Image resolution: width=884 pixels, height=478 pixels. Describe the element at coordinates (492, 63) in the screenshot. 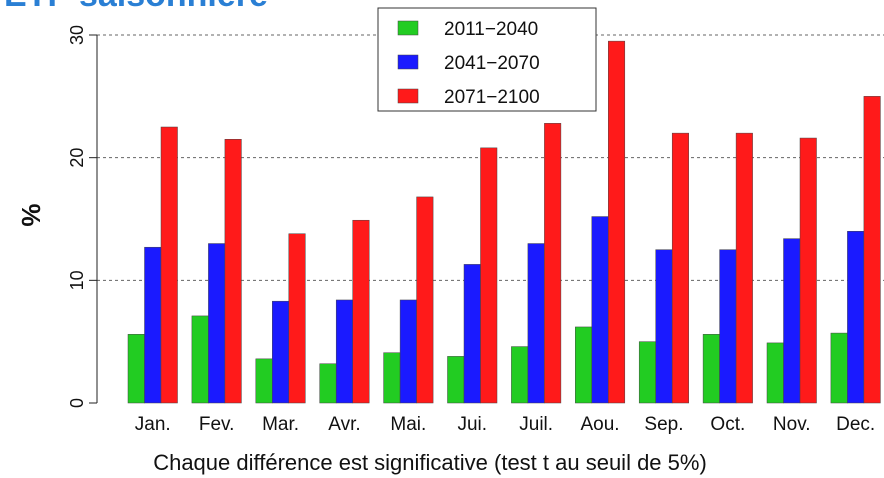

I see `legend-label: 2041−2070` at that location.